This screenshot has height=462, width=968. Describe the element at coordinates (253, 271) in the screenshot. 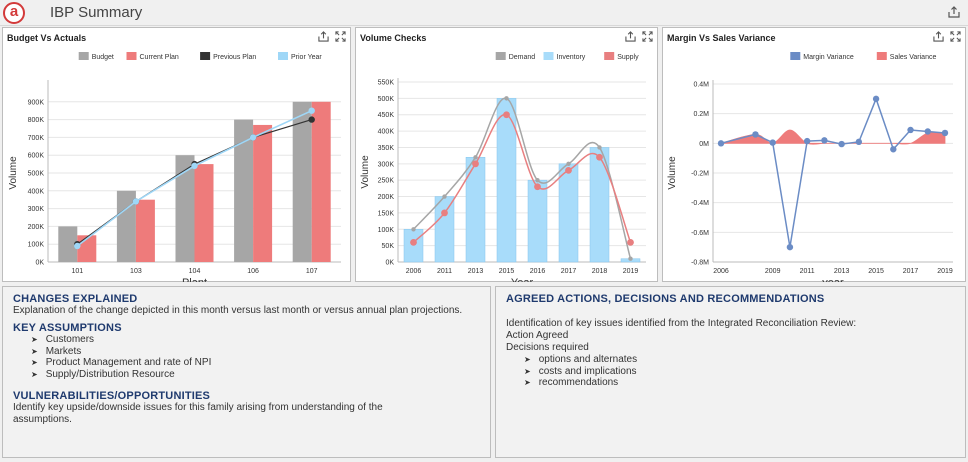

I see `x-tick-label: 106` at that location.